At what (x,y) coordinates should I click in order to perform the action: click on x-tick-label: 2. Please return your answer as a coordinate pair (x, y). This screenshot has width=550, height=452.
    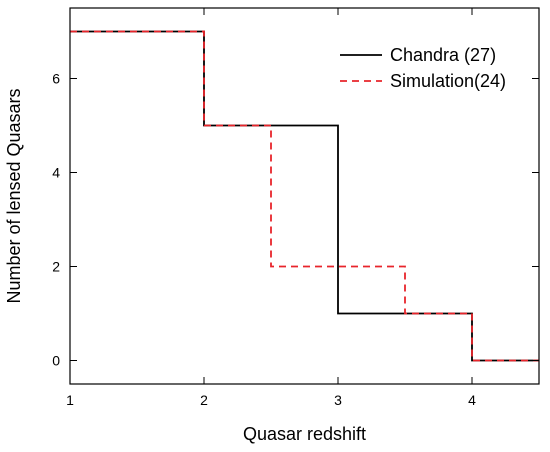
    Looking at the image, I should click on (204, 400).